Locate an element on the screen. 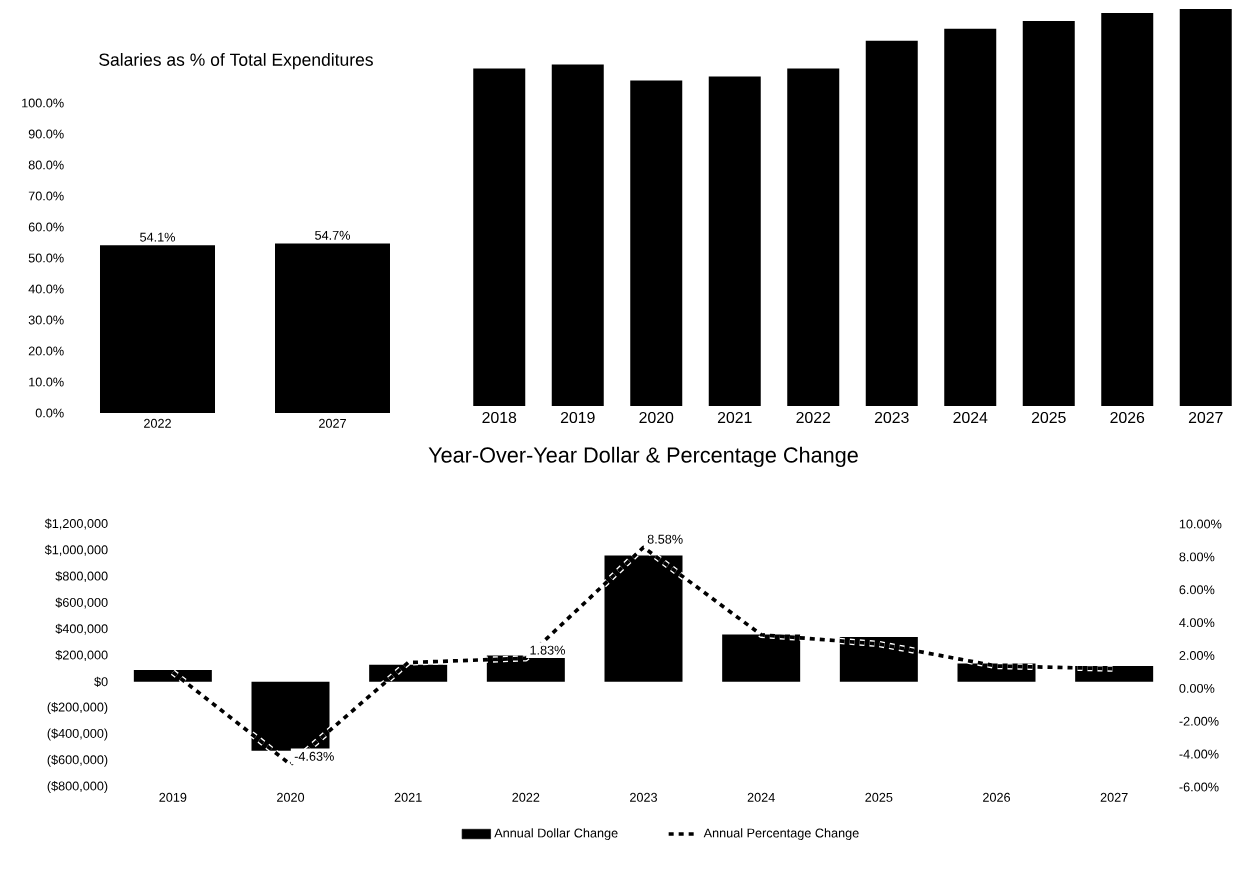  y2-tick-label: 2.00% is located at coordinates (1197, 655).